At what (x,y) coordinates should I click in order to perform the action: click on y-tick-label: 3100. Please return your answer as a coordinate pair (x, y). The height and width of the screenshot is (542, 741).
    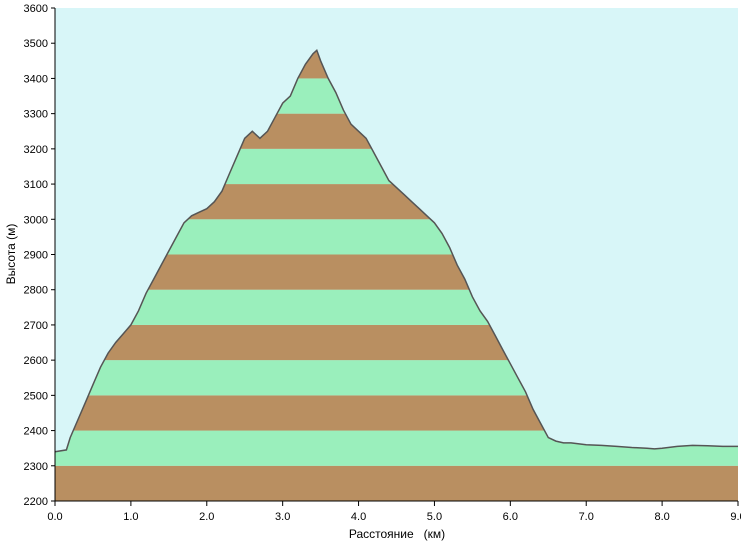
    Looking at the image, I should click on (36, 185).